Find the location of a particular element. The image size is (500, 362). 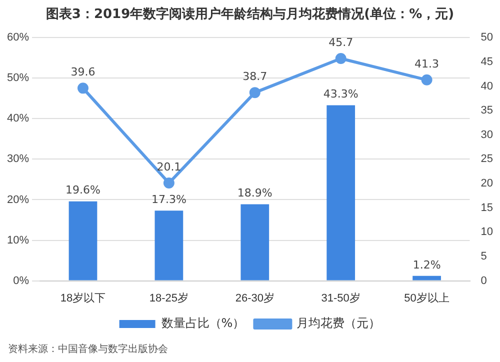

y2-tick-label: 35 is located at coordinates (487, 110).